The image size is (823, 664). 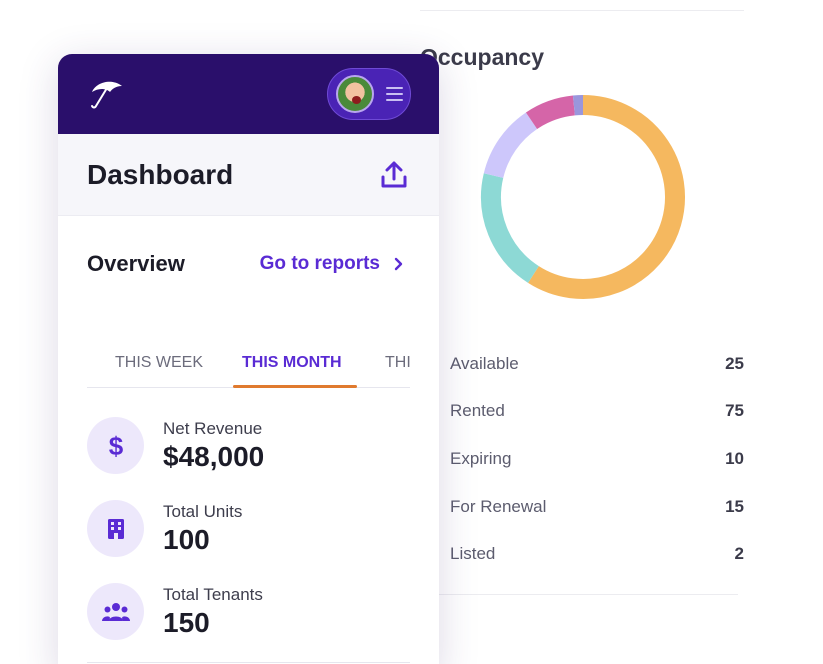 What do you see at coordinates (394, 94) in the screenshot?
I see `hamburger-icon` at bounding box center [394, 94].